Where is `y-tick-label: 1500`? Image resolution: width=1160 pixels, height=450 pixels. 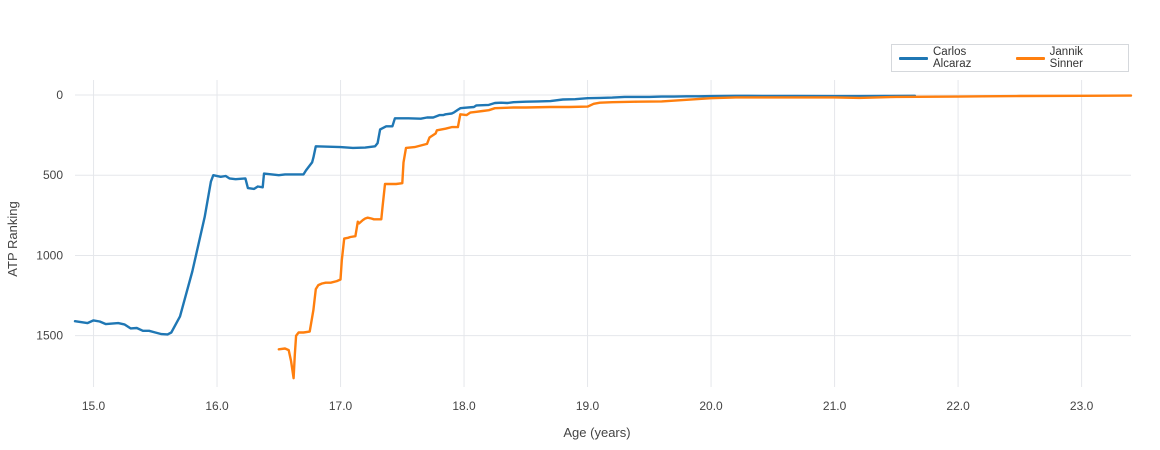
y-tick-label: 1500 is located at coordinates (49, 336).